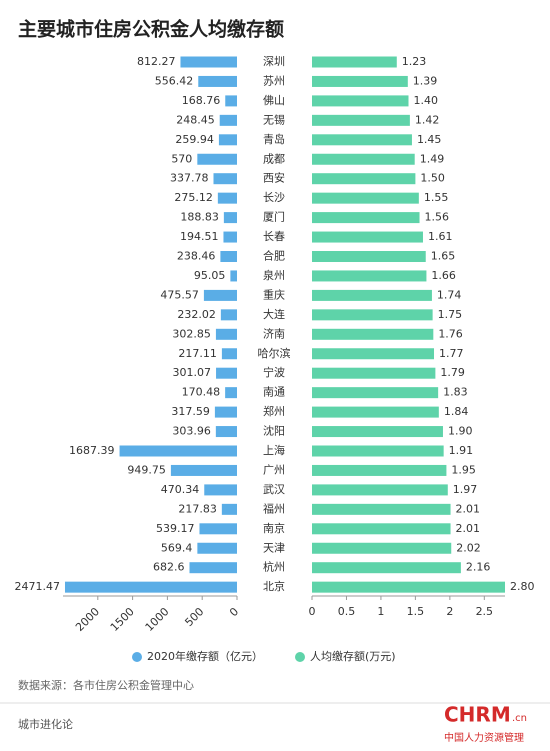 Image resolution: width=550 pixels, height=751 pixels. What do you see at coordinates (443, 275) in the screenshot?
I see `value-label: 1.66` at bounding box center [443, 275].